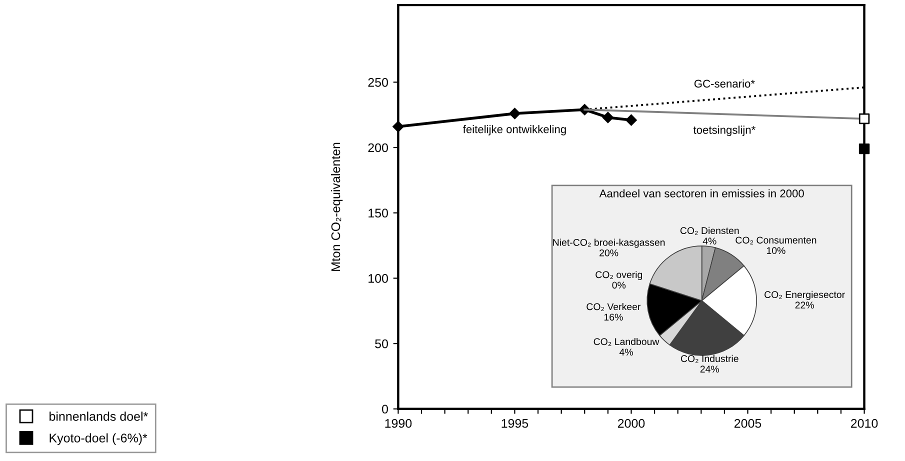  What do you see at coordinates (710, 369) in the screenshot?
I see `data-label: 24%` at bounding box center [710, 369].